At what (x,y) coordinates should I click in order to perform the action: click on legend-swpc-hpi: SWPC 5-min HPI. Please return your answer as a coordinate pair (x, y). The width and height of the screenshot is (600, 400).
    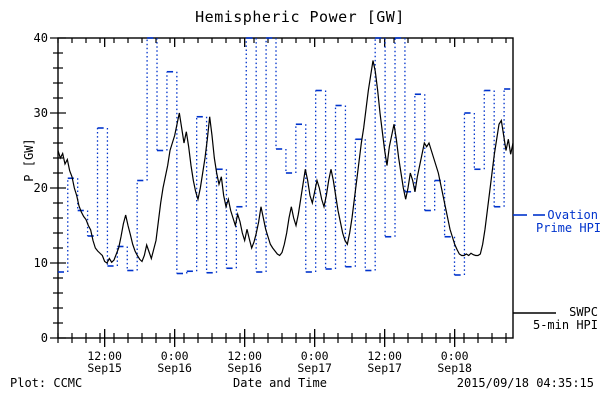
    Looking at the image, I should click on (558, 319).